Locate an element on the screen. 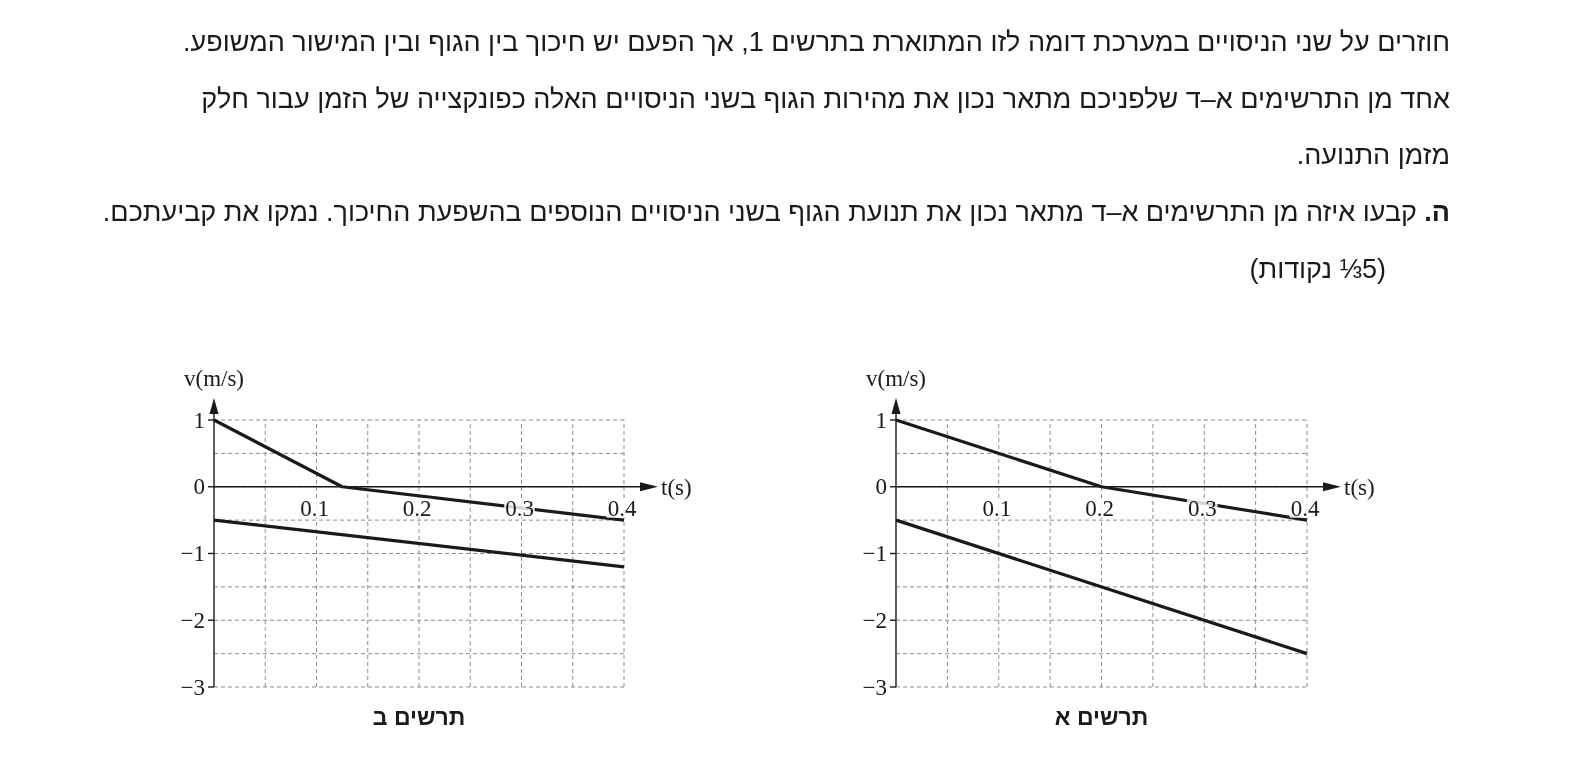 This screenshot has height=778, width=1596. text: אחד מן התרשימים א–ד שלפניכם מתאר נכון את מהירות הגוף בשני הניסויים האלה כפונקצייה של הזמן עבור חלק מזמן התנועה. is located at coordinates (825, 127).